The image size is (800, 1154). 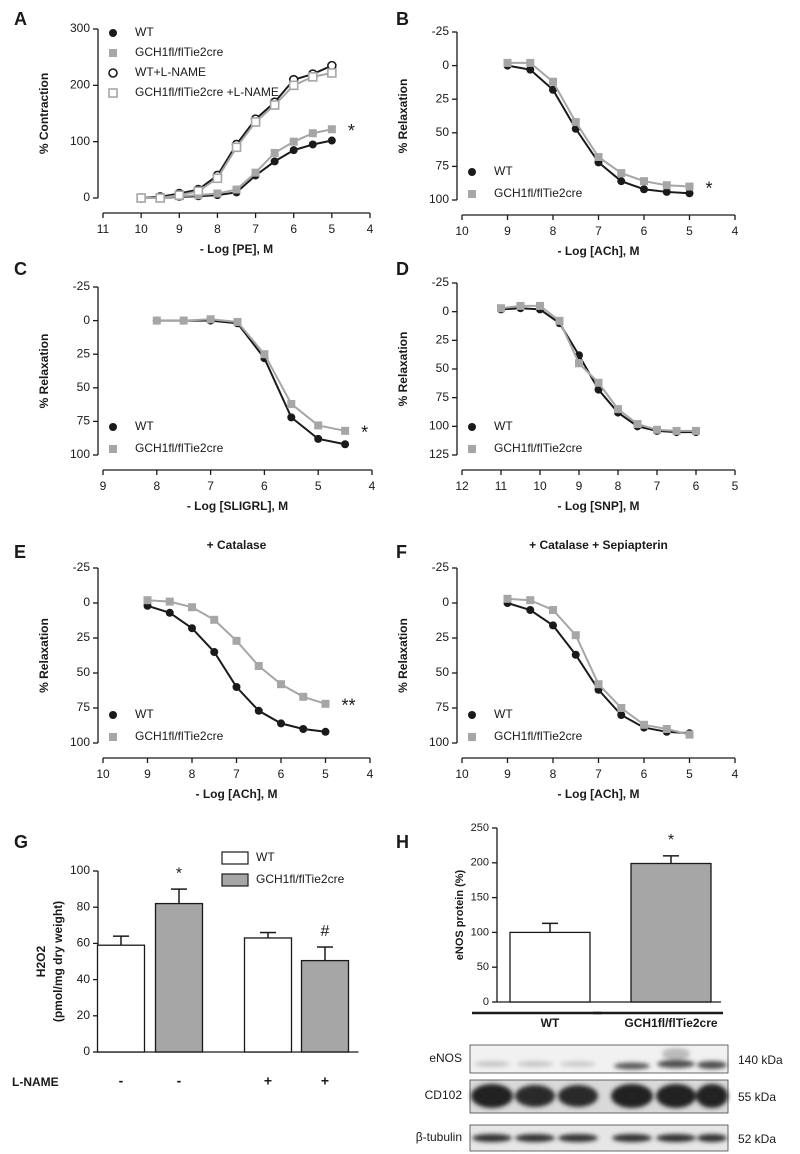 What do you see at coordinates (179, 1081) in the screenshot?
I see `x-tick-label: -` at bounding box center [179, 1081].